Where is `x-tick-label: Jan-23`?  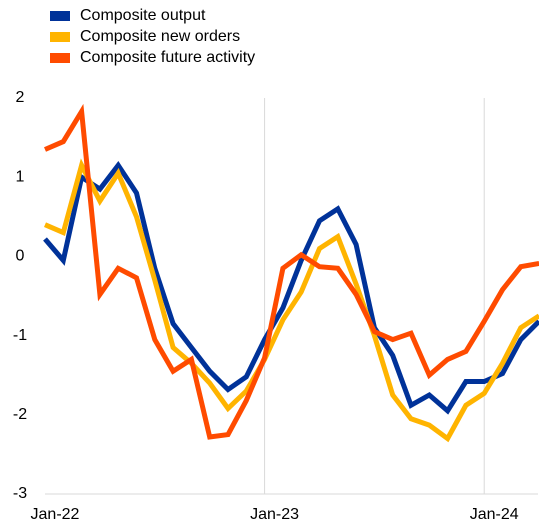 x-tick-label: Jan-23 is located at coordinates (274, 514).